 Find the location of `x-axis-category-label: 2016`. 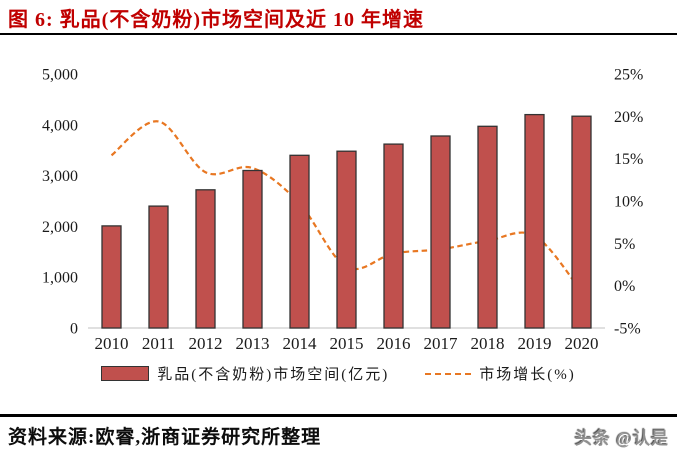

x-axis-category-label: 2016 is located at coordinates (394, 343).